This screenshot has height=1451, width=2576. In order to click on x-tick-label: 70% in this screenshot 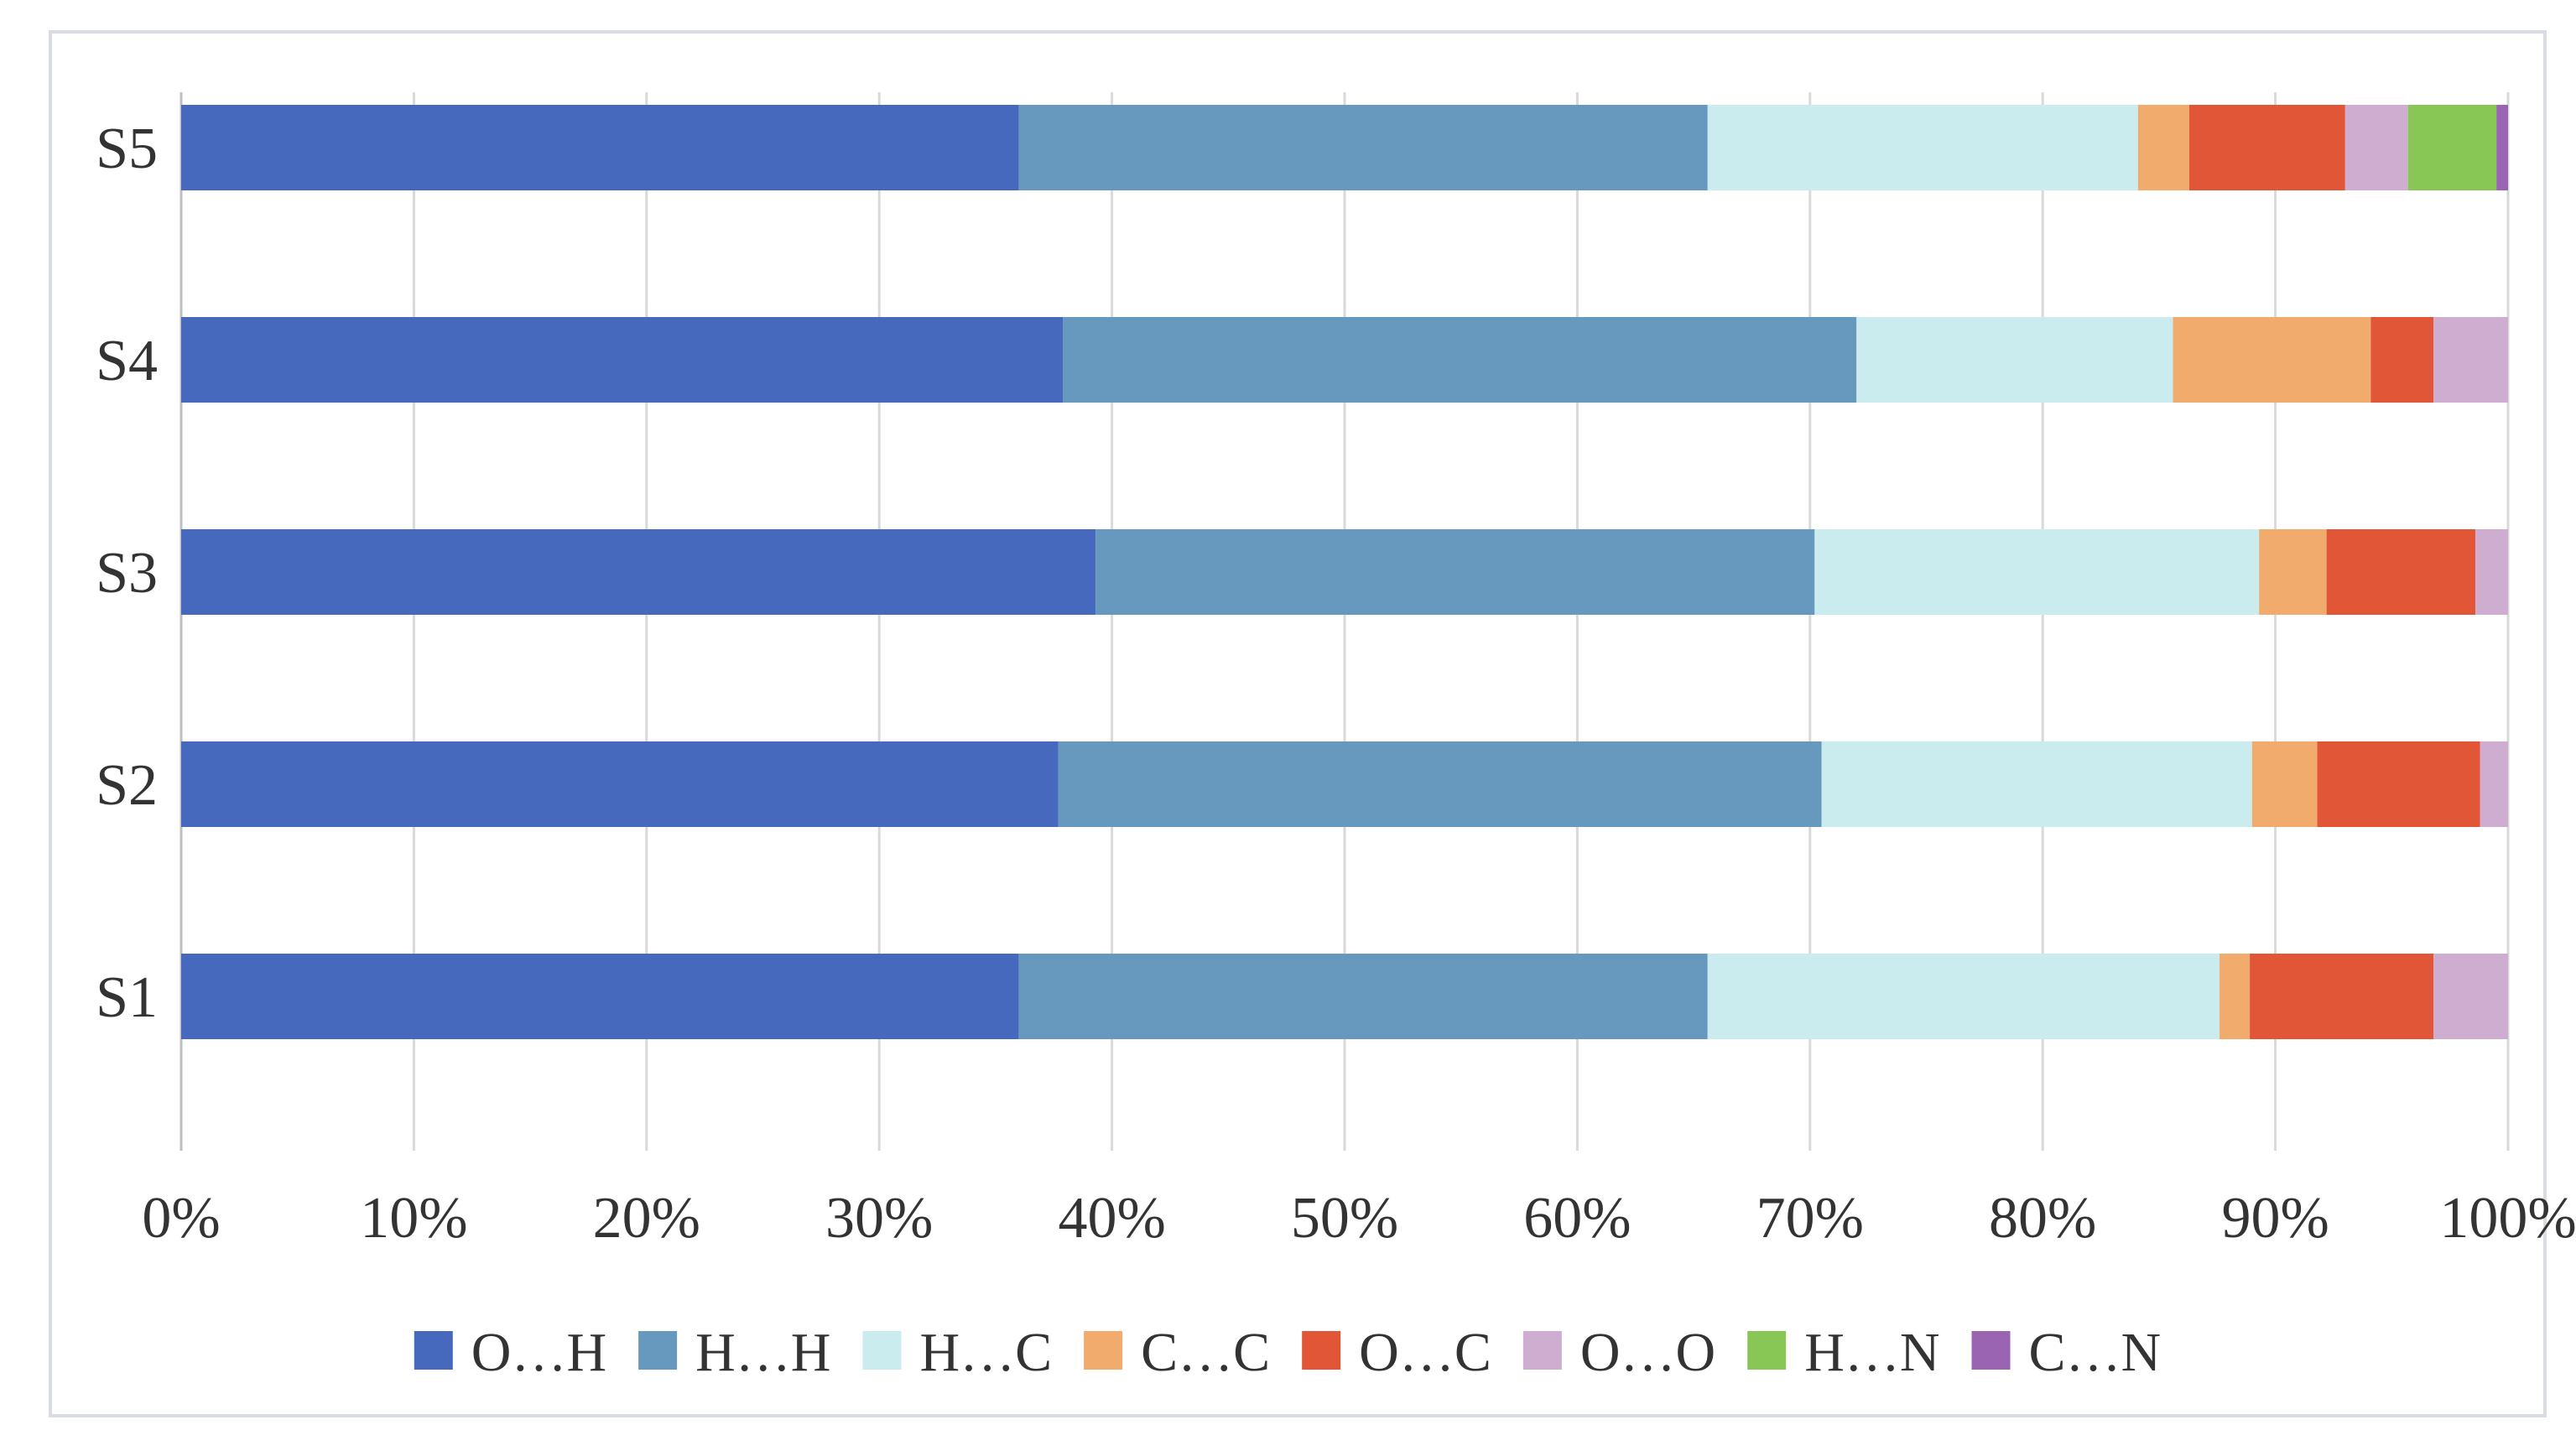, I will do `click(1810, 1218)`.